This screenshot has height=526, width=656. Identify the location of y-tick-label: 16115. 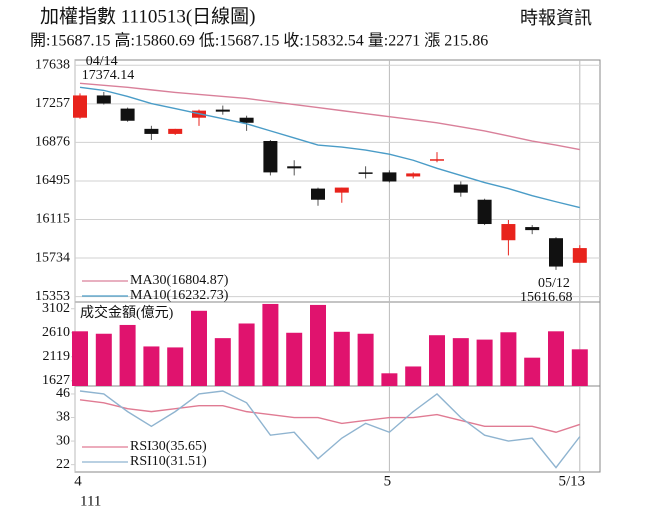
(53, 219).